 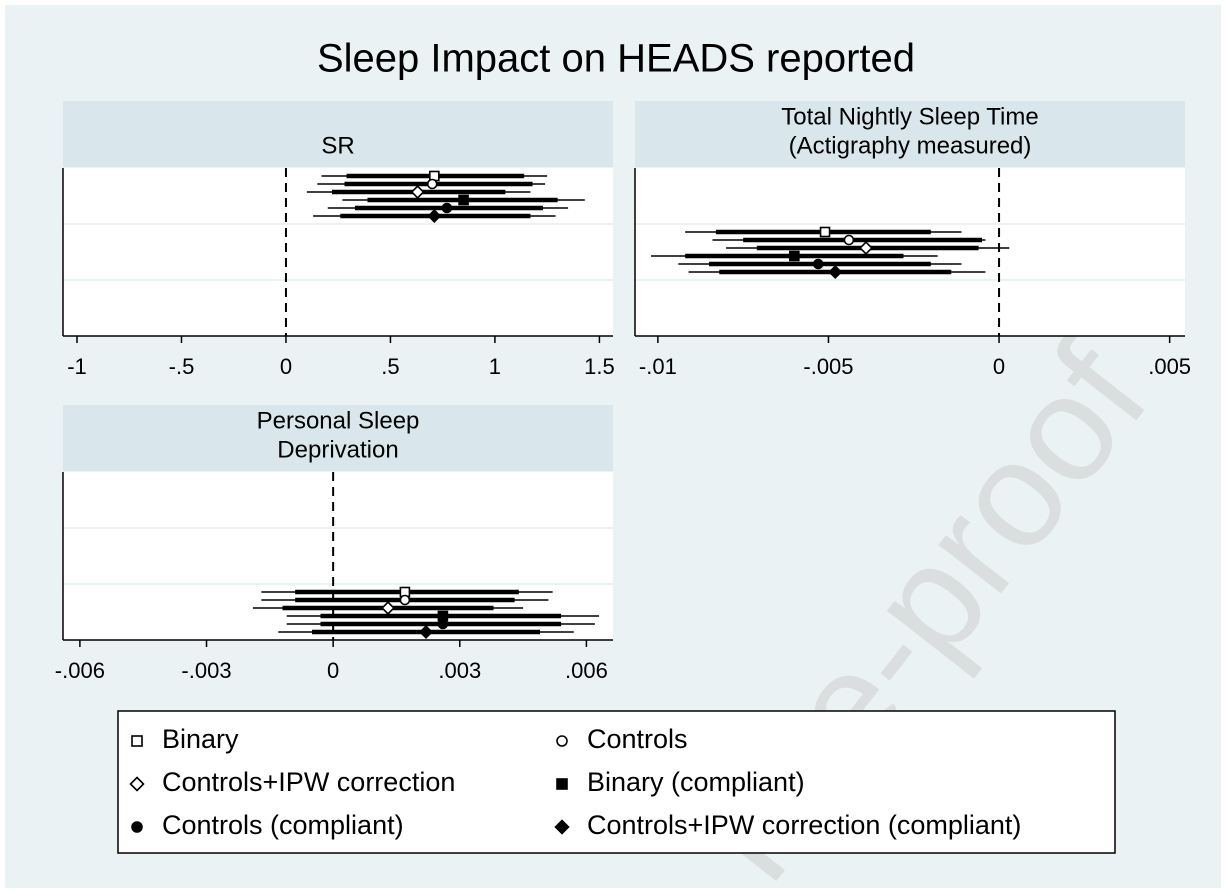 I want to click on chart-title: Sleep Impact on HEADS reported, so click(x=616, y=59).